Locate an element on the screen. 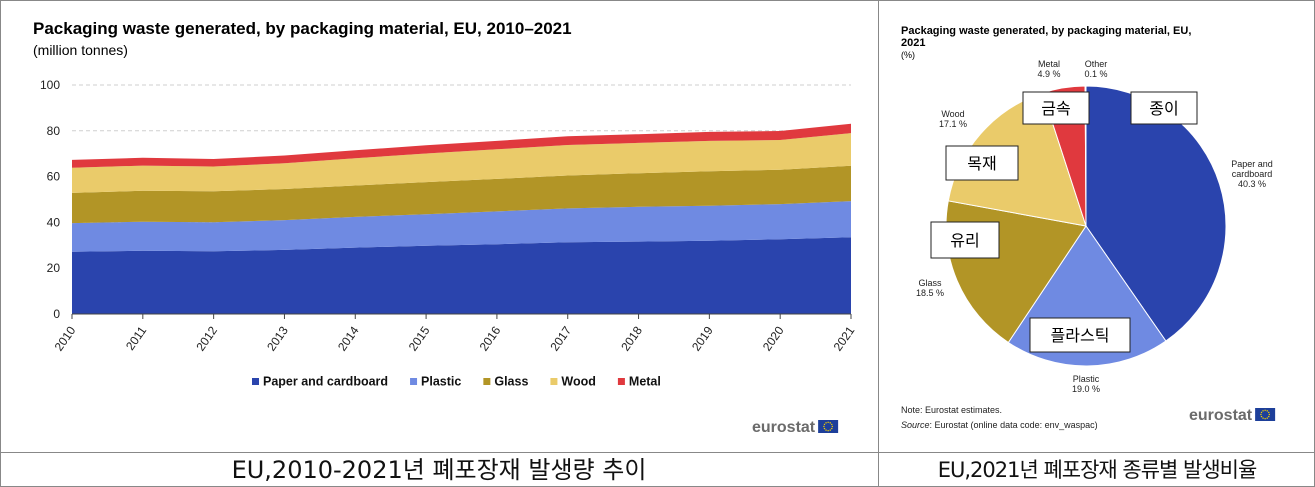  column-divider is located at coordinates (878, 243).